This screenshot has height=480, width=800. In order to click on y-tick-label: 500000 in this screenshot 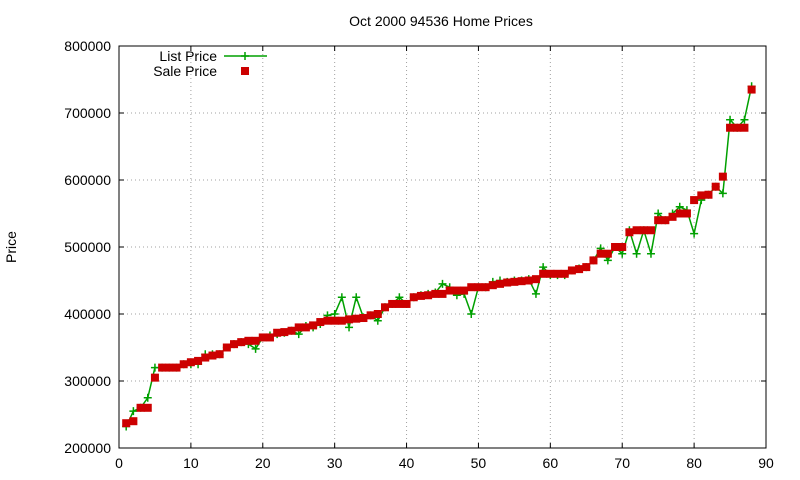, I will do `click(87, 247)`.